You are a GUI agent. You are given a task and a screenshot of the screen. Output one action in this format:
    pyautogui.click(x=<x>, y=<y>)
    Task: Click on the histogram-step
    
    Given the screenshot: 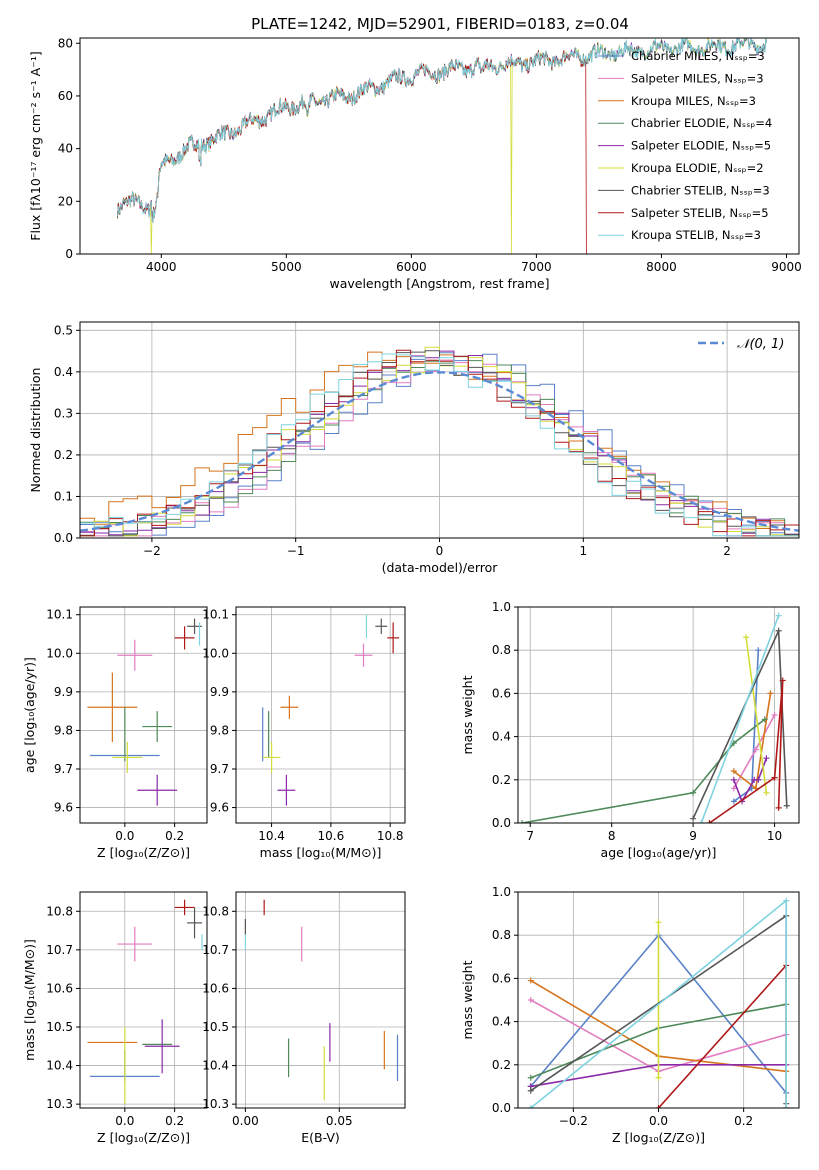 What is the action you would take?
    pyautogui.click(x=439, y=445)
    